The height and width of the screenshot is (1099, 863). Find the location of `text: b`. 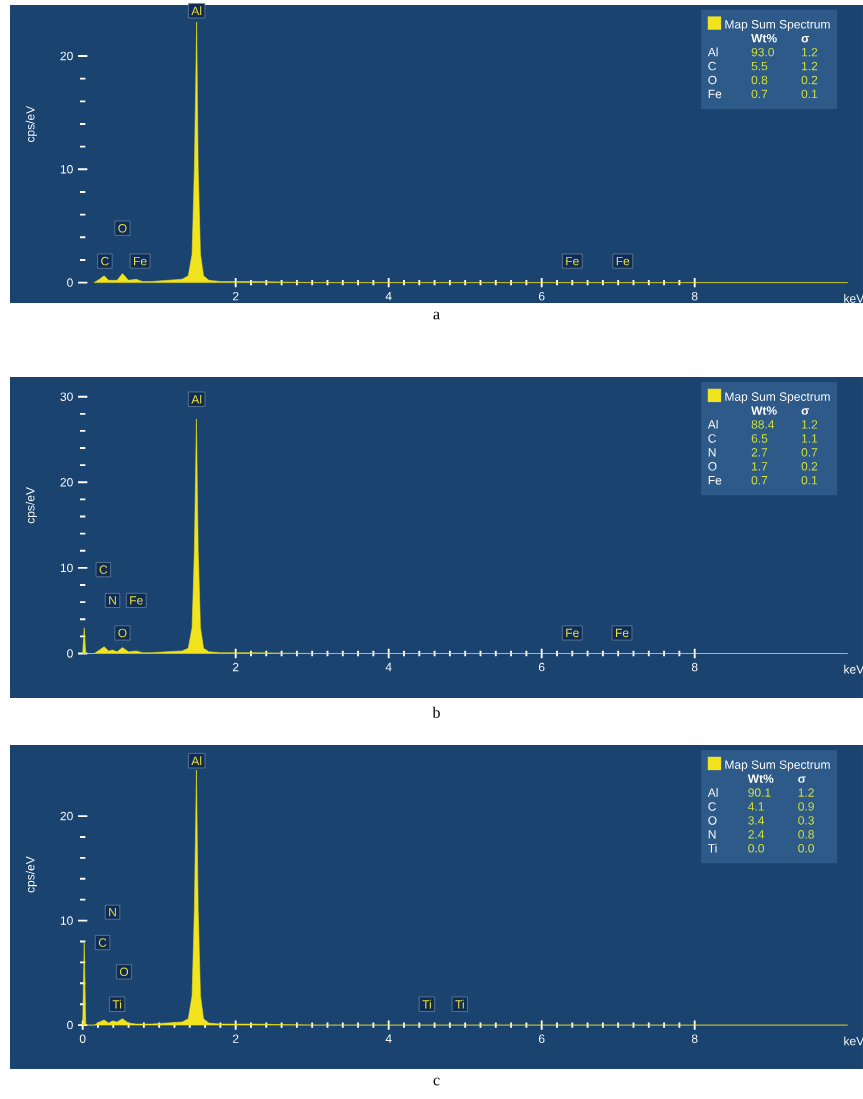

text: b is located at coordinates (436, 712).